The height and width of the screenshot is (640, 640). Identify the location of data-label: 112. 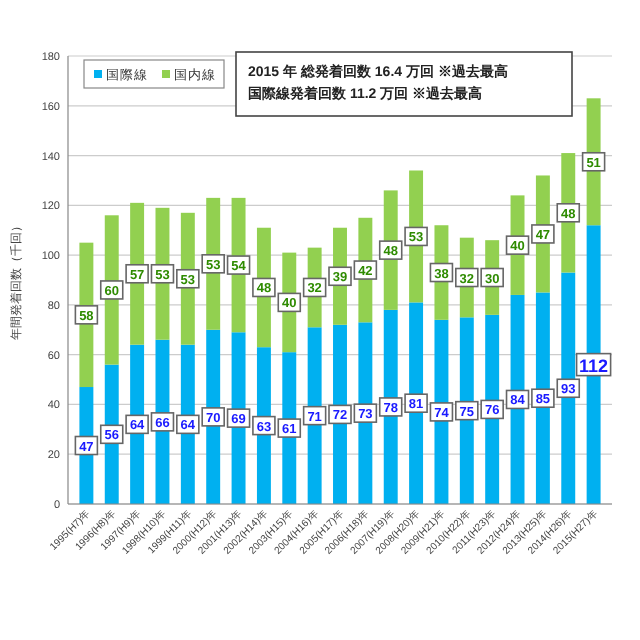
(594, 365).